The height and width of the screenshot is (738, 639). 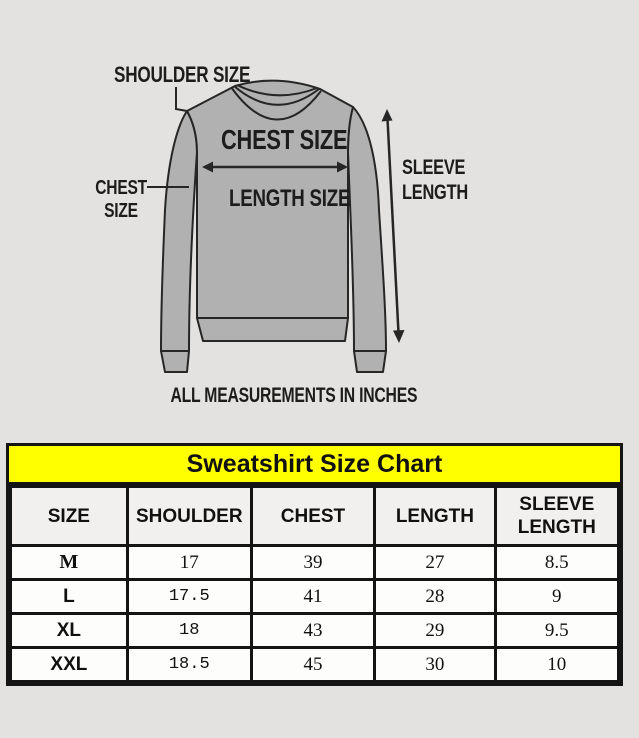 What do you see at coordinates (276, 102) in the screenshot?
I see `collar-ribbing` at bounding box center [276, 102].